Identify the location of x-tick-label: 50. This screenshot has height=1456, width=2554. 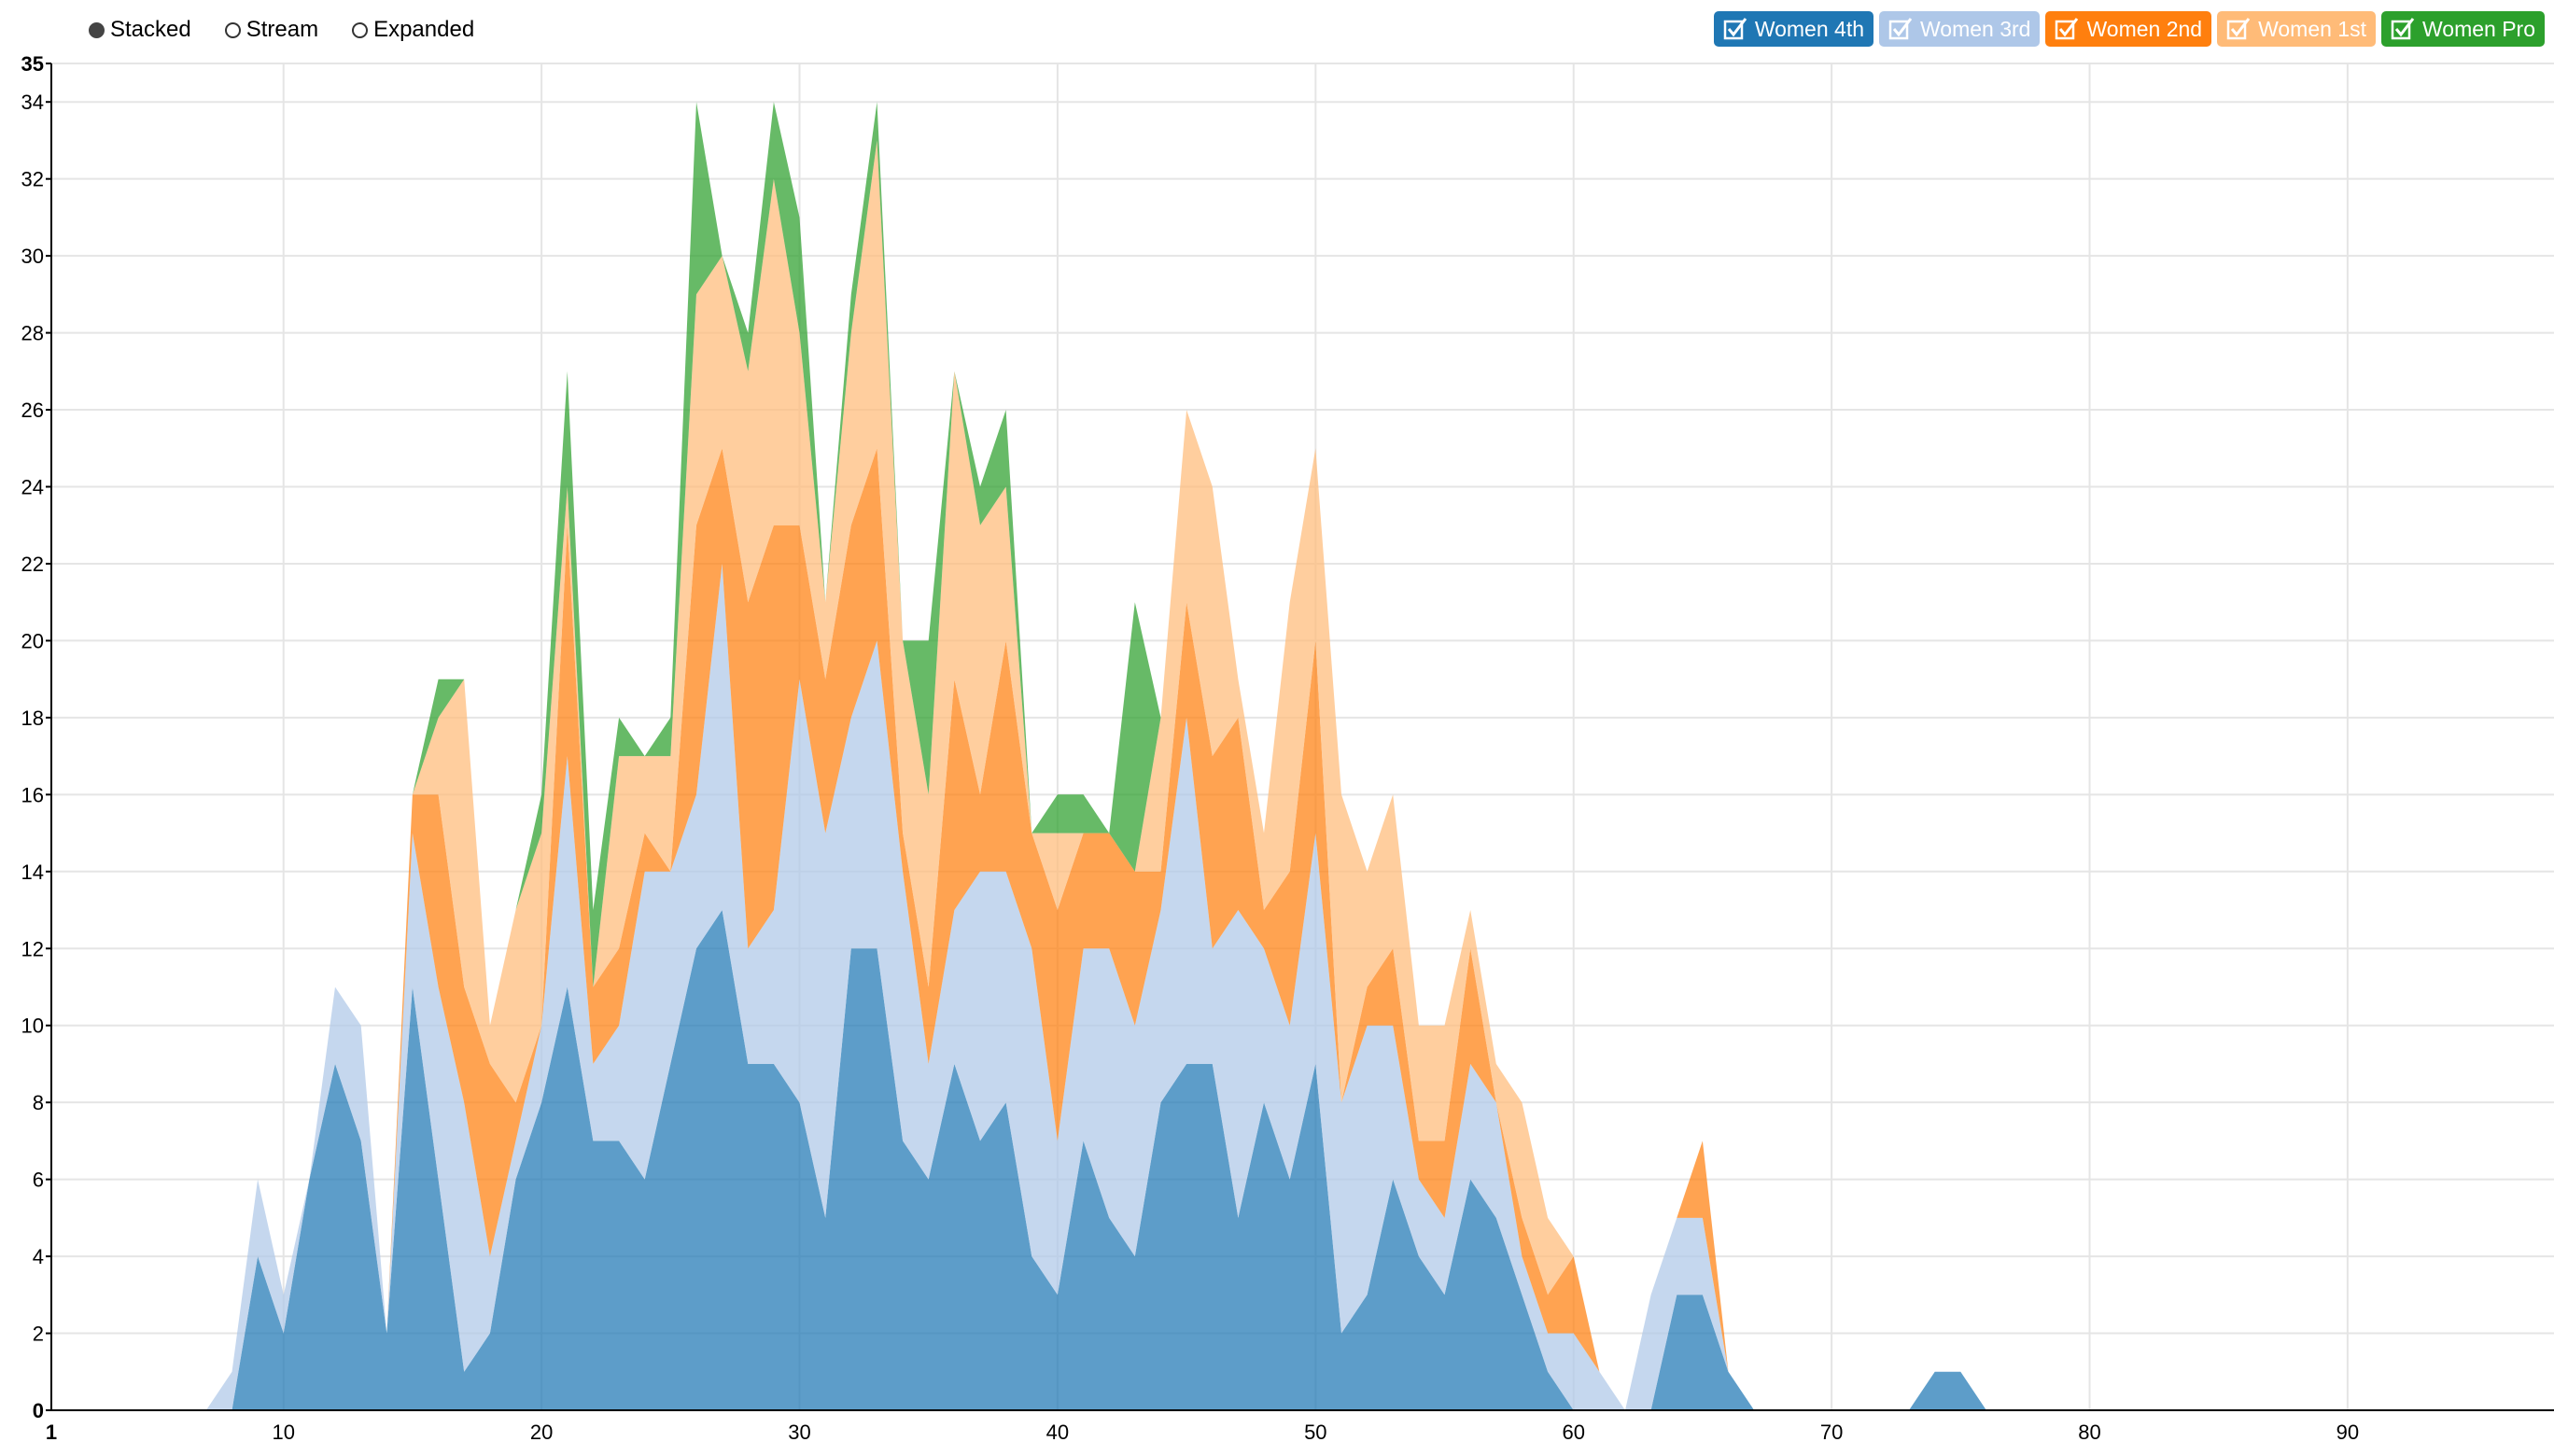
(1315, 1432).